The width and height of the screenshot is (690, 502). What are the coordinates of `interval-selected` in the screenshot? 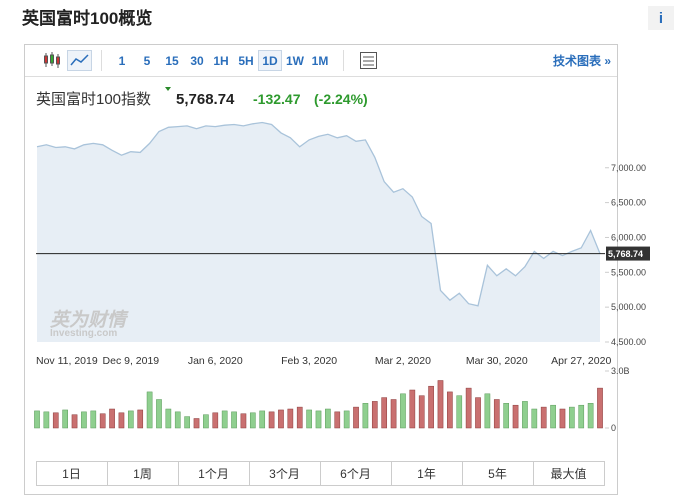 It's located at (270, 60).